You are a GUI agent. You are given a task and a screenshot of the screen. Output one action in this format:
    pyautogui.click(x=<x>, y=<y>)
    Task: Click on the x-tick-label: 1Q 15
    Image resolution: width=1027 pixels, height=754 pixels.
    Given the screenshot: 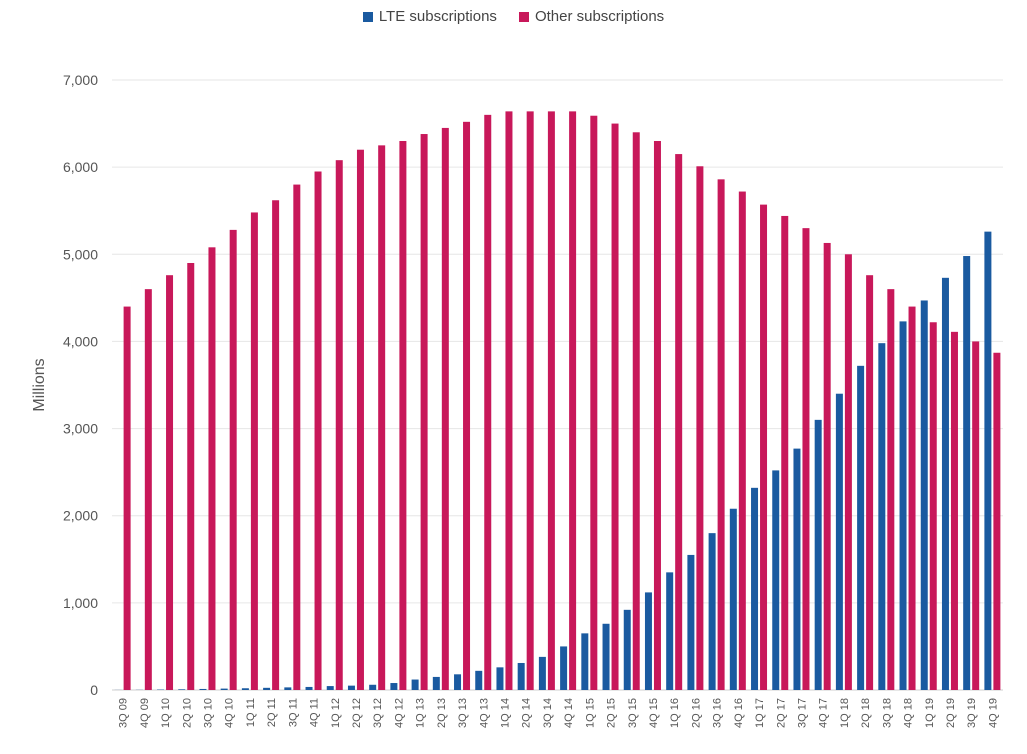 What is the action you would take?
    pyautogui.click(x=590, y=713)
    